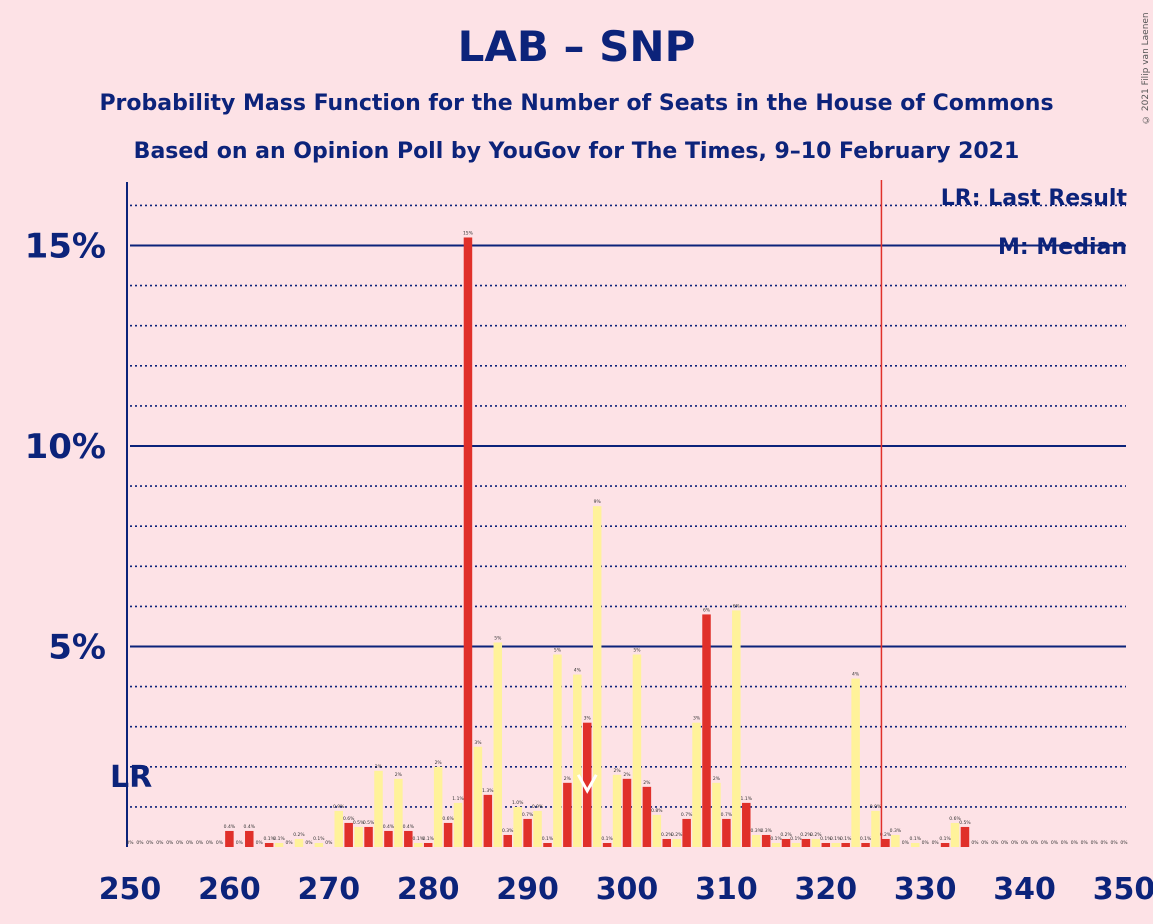 The width and height of the screenshot is (1153, 924). What do you see at coordinates (657, 811) in the screenshot?
I see `bar-value-label: 0.8%` at bounding box center [657, 811].